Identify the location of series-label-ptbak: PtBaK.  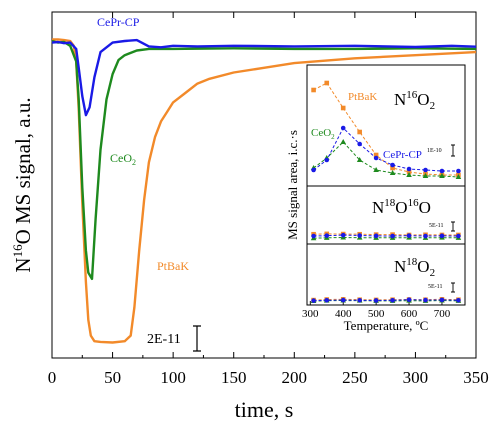
(173, 266).